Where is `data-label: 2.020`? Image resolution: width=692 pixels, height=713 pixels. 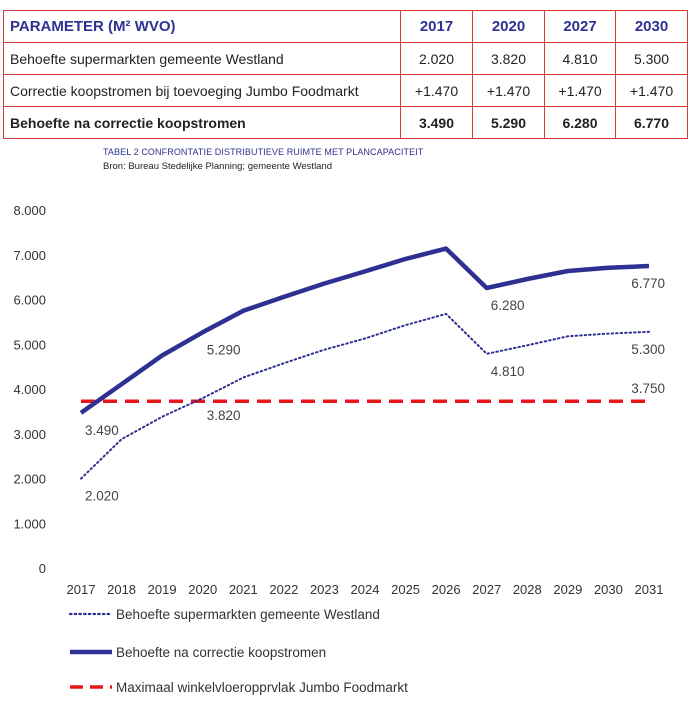
data-label: 2.020 is located at coordinates (102, 496).